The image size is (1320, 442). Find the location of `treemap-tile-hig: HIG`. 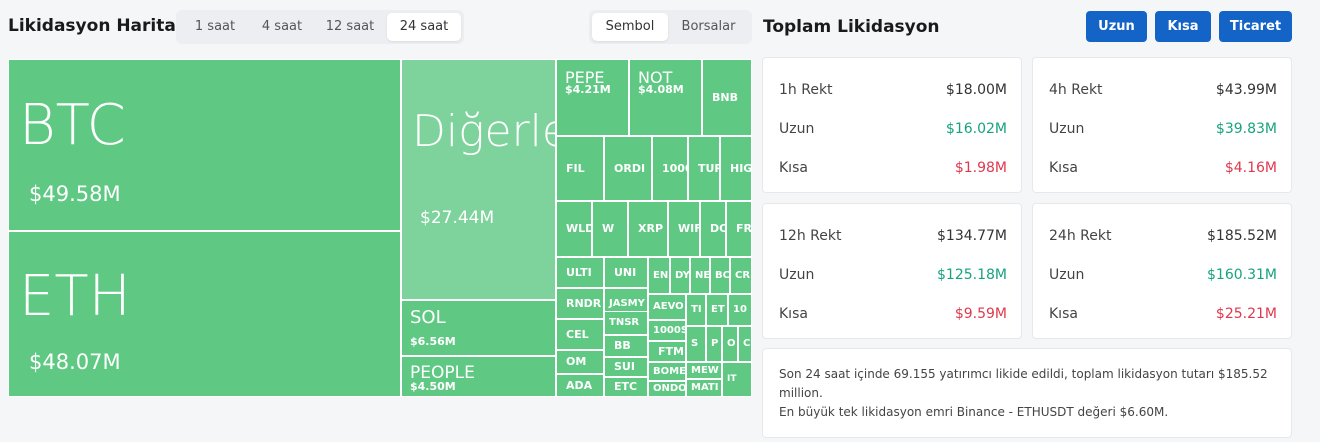

treemap-tile-hig: HIG is located at coordinates (736, 168).